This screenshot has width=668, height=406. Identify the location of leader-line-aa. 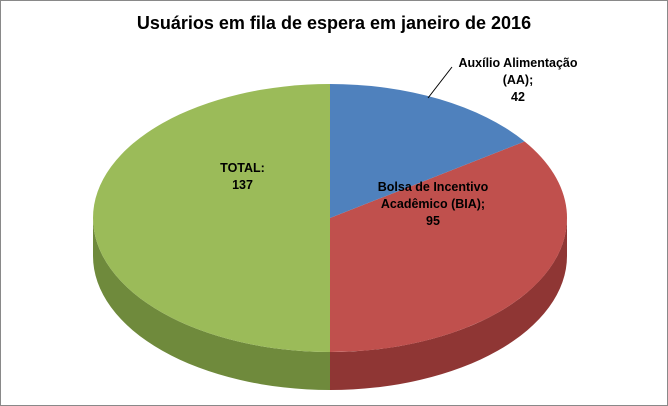
(440, 82).